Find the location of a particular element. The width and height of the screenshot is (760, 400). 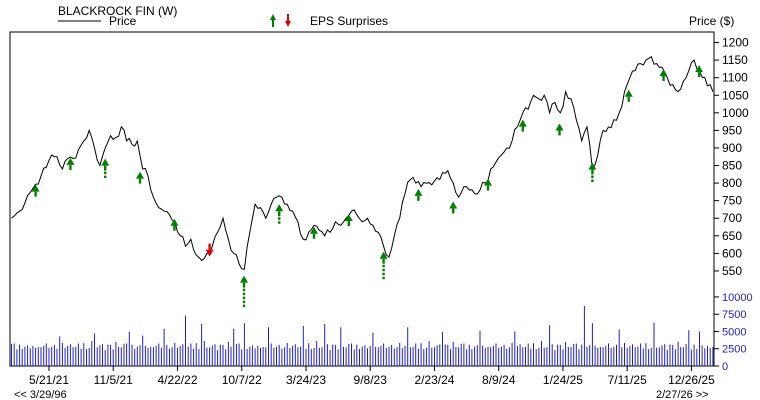

legend-eps-up-icon is located at coordinates (273, 20).